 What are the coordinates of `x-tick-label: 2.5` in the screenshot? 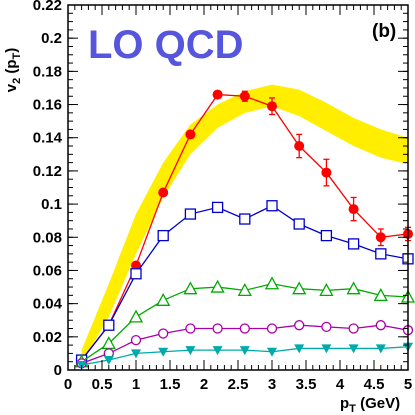 It's located at (238, 384).